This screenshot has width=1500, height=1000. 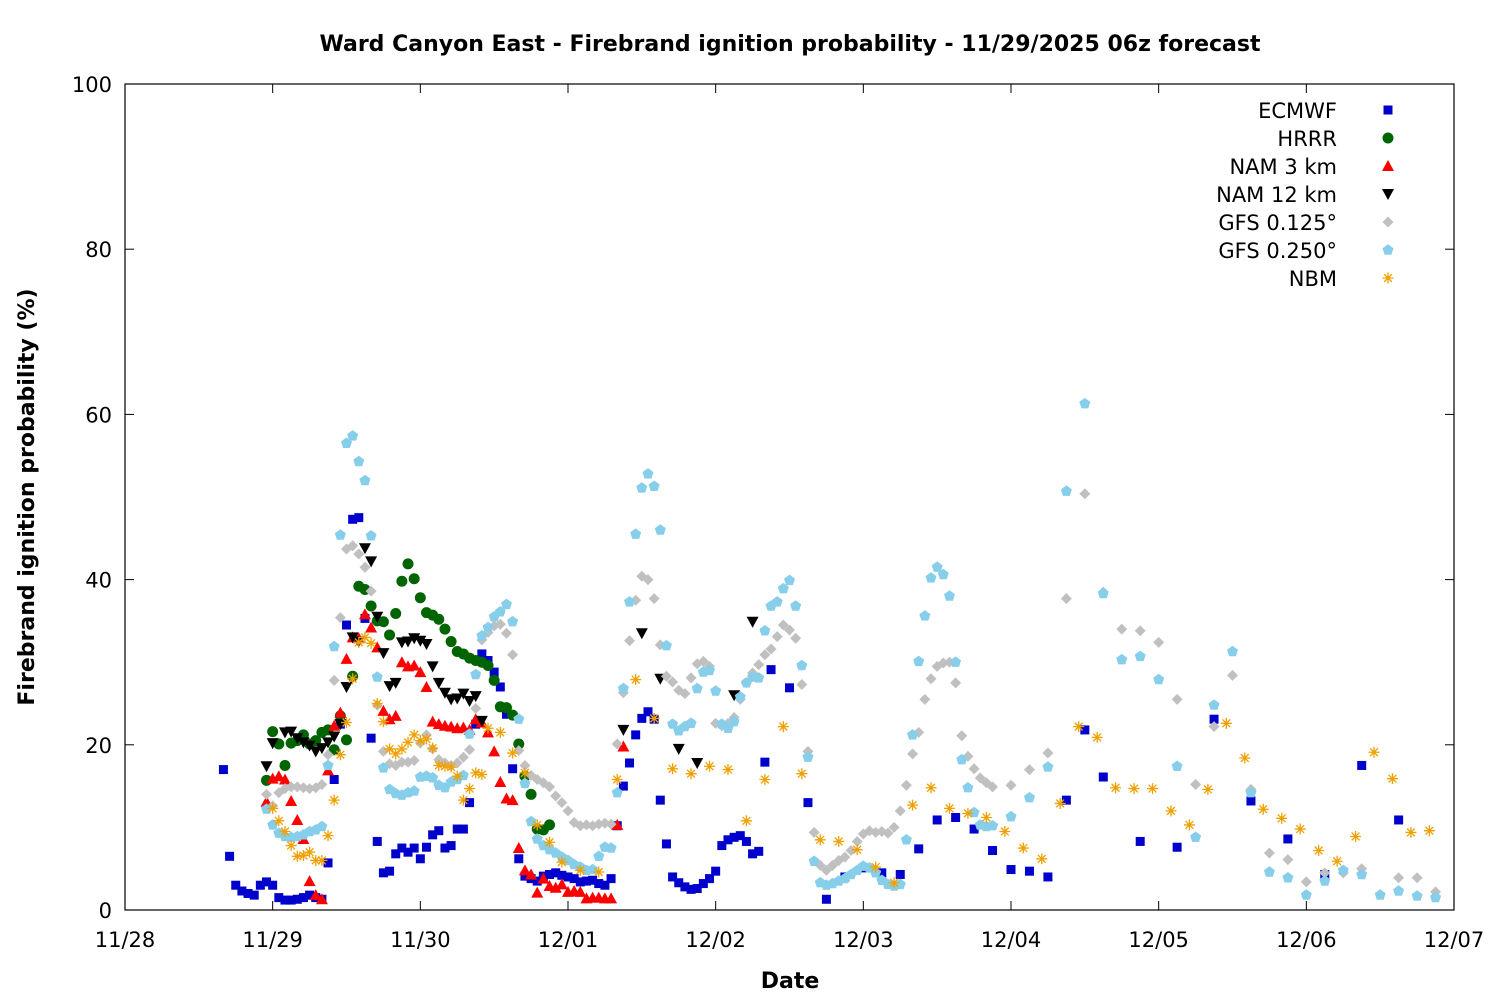 What do you see at coordinates (1276, 195) in the screenshot?
I see `legend-label: NAM 12 km` at bounding box center [1276, 195].